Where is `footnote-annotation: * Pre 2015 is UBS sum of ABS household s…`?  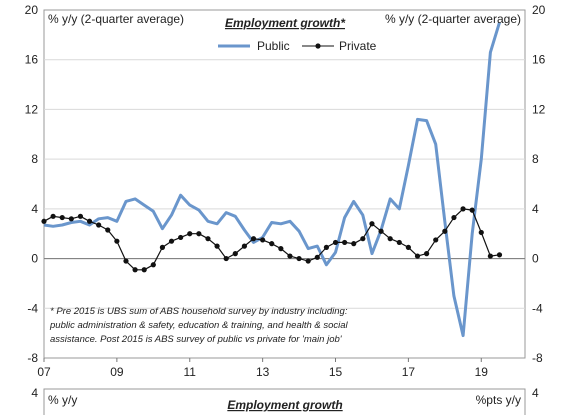
footnote-annotation: * Pre 2015 is UBS sum of ABS household s… is located at coordinates (199, 325).